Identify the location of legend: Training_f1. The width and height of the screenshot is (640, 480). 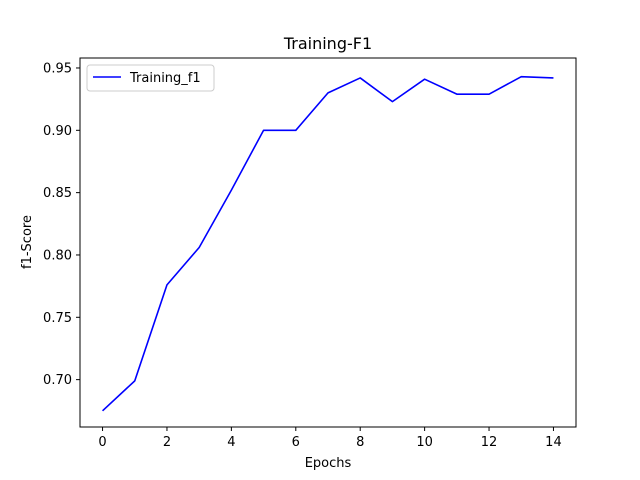
(150, 78).